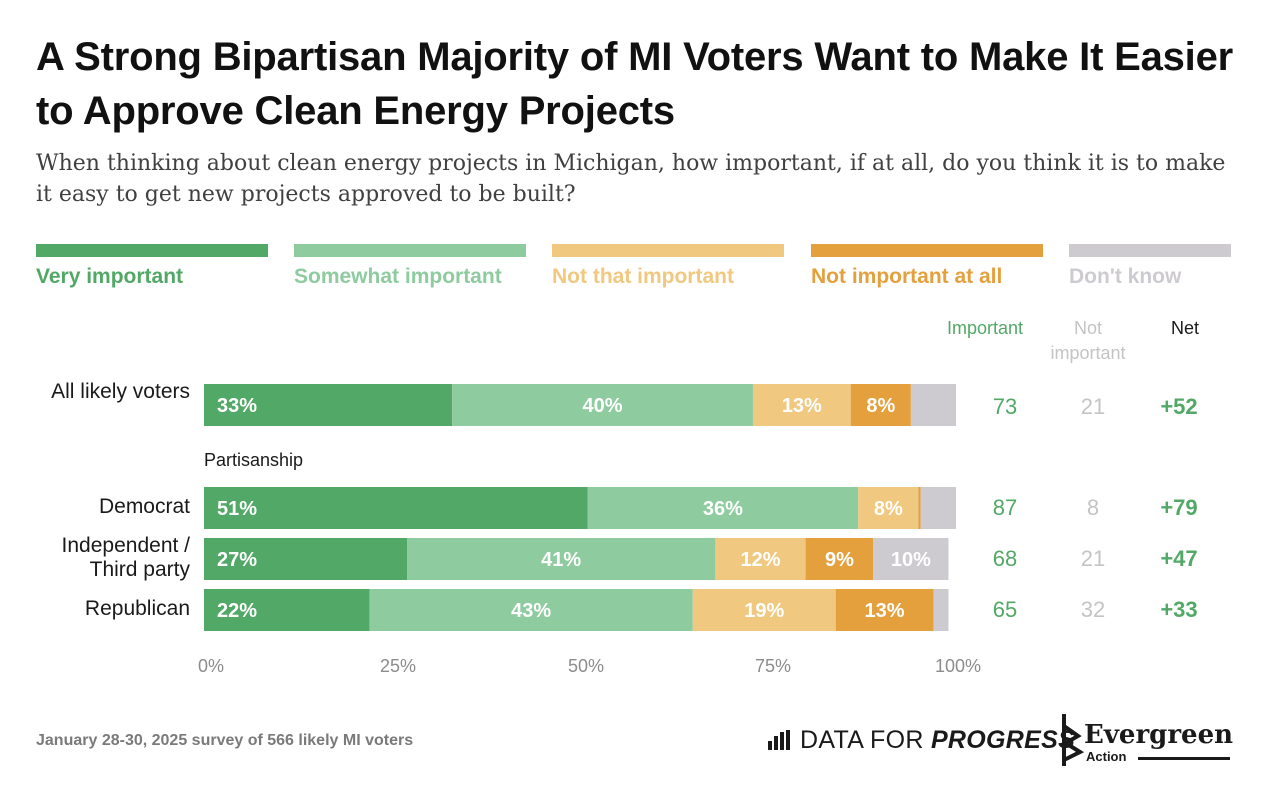 This screenshot has width=1271, height=794. Describe the element at coordinates (237, 509) in the screenshot. I see `bar-data-label: 51%` at that location.